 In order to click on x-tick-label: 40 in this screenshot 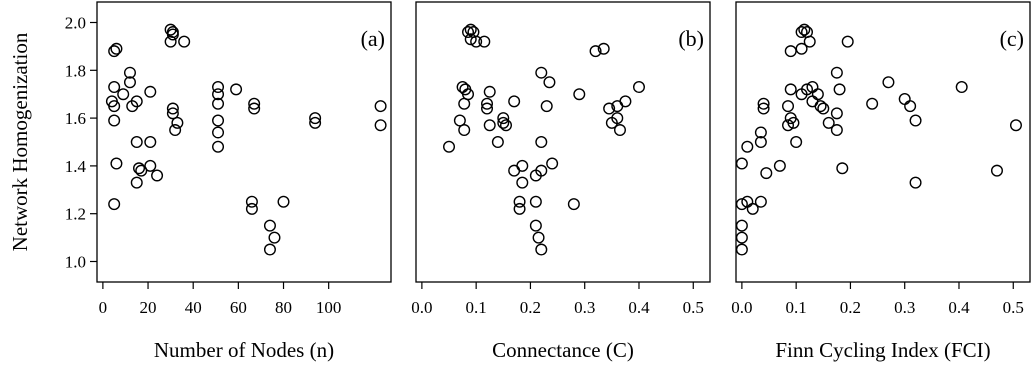, I will do `click(193, 307)`.